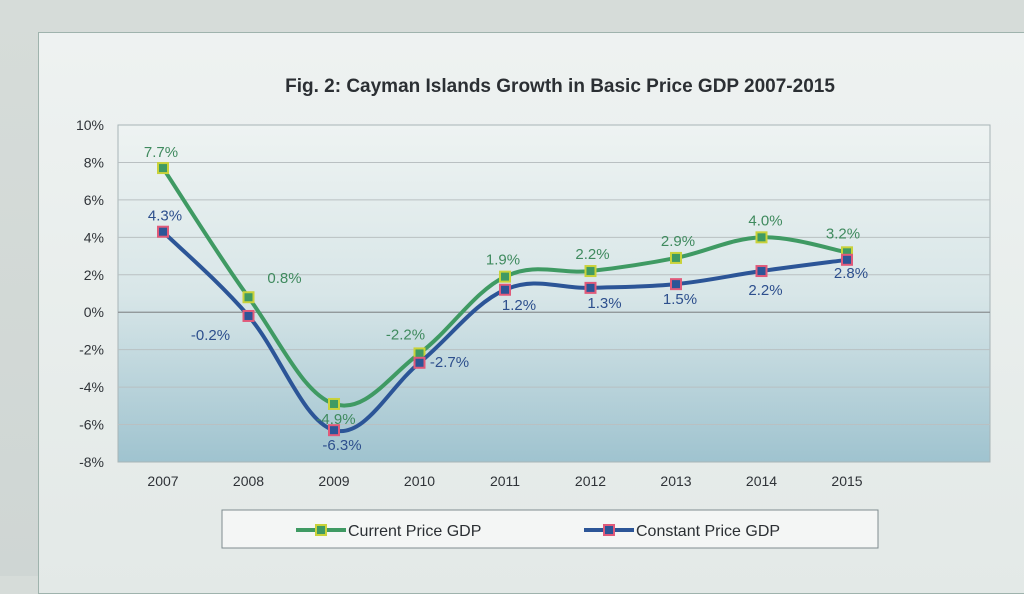 The height and width of the screenshot is (594, 1024). Describe the element at coordinates (765, 290) in the screenshot. I see `data-label-constant: 2.2%` at that location.